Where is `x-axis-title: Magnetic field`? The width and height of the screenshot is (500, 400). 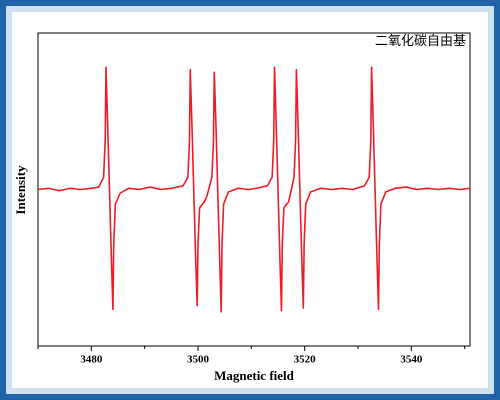
x-axis-title: Magnetic field is located at coordinates (254, 375).